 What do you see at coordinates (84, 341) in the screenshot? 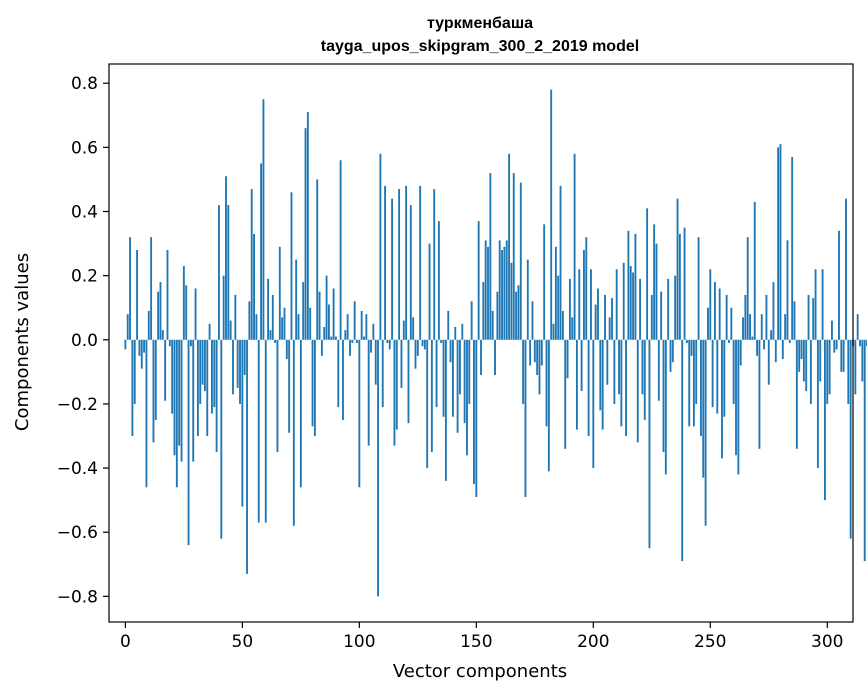
I see `y-tick-label: 0.0` at bounding box center [84, 341].